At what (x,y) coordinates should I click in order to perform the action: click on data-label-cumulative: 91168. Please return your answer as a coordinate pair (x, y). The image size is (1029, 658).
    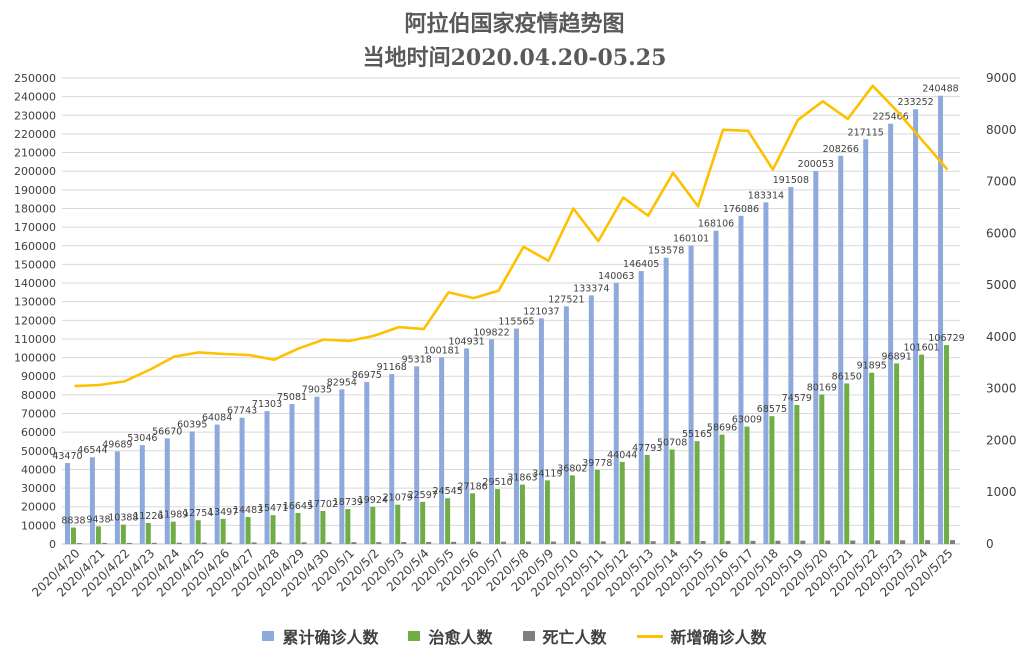
    Looking at the image, I should click on (392, 367).